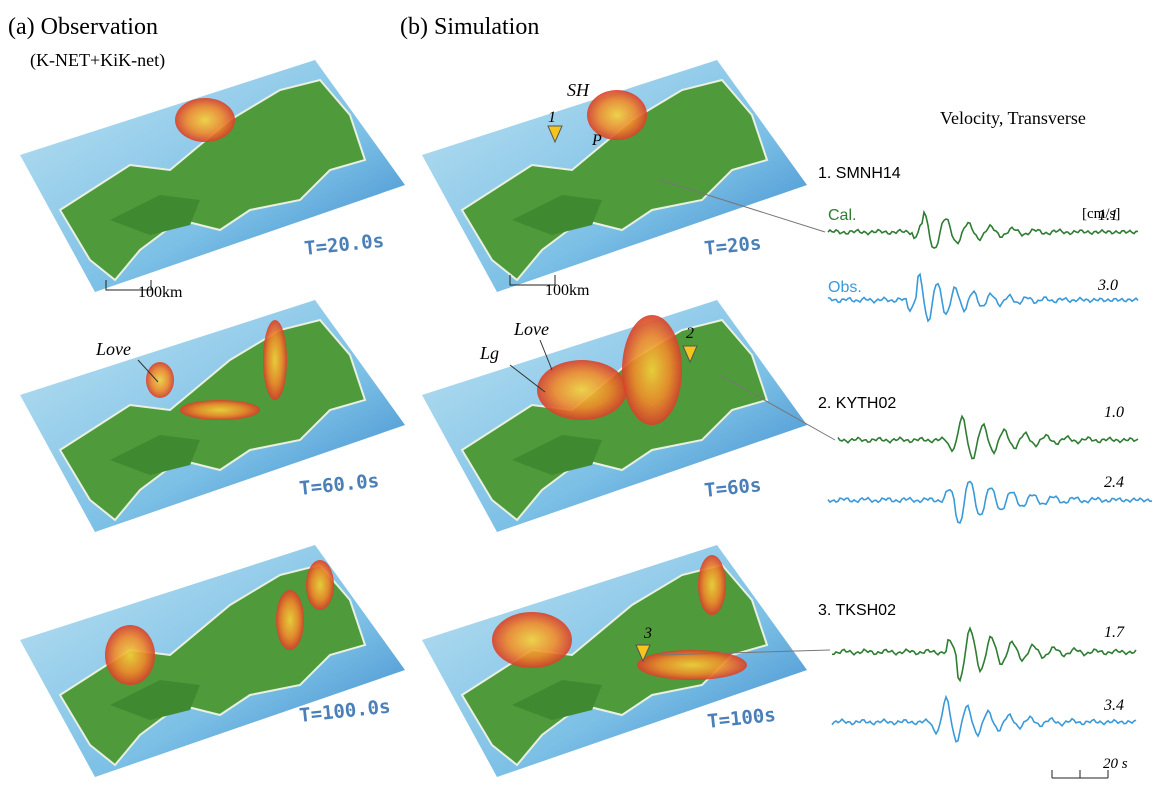 This screenshot has width=1161, height=801. Describe the element at coordinates (741, 718) in the screenshot. I see `time-label: T=100s` at that location.